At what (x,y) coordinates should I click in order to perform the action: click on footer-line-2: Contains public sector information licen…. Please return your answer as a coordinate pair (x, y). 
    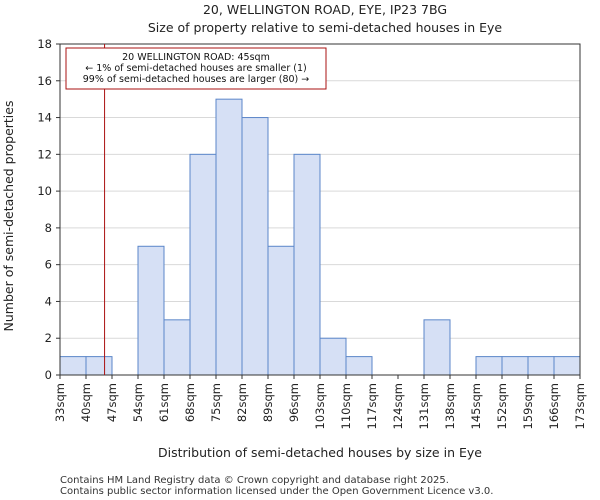
    Looking at the image, I should click on (276, 491).